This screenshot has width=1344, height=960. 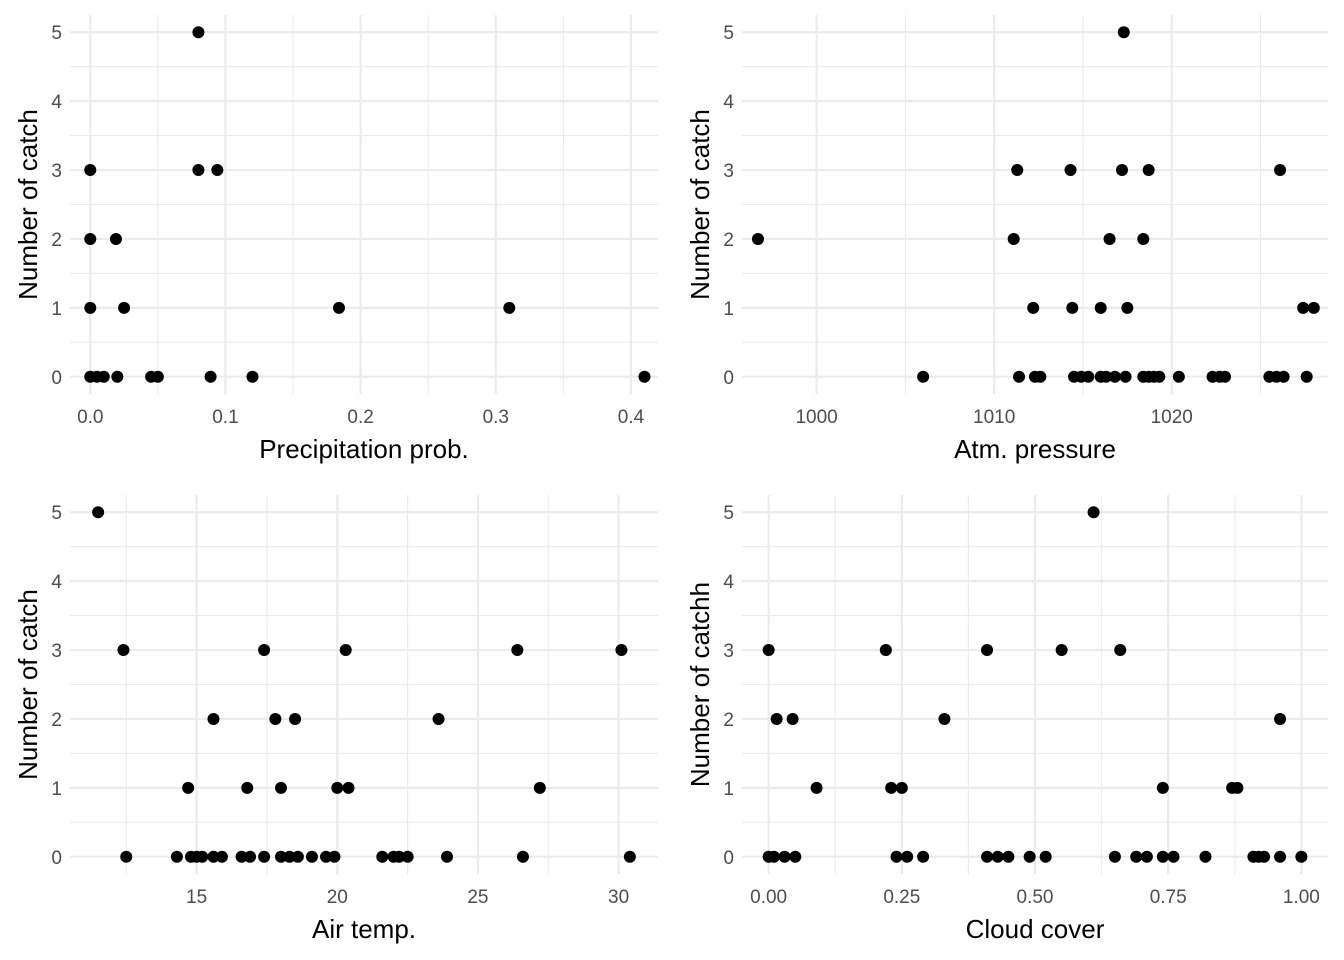 I want to click on x-tick-label: 0.00, so click(x=768, y=897).